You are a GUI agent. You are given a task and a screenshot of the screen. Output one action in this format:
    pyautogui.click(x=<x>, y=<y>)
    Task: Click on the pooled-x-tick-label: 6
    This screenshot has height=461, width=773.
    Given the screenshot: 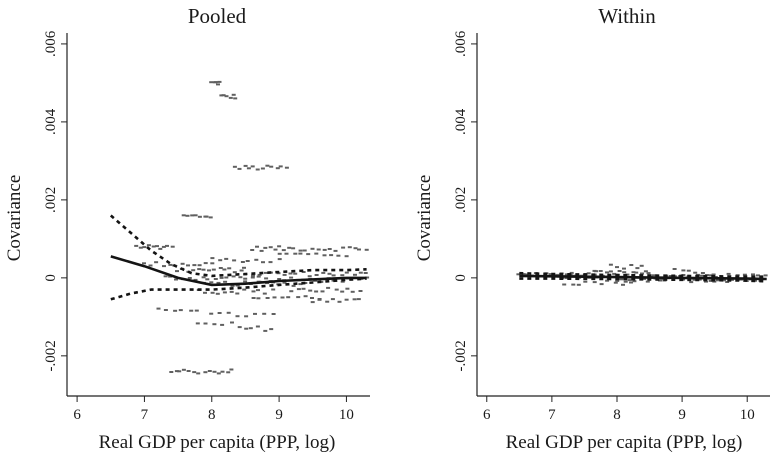 What is the action you would take?
    pyautogui.click(x=77, y=415)
    